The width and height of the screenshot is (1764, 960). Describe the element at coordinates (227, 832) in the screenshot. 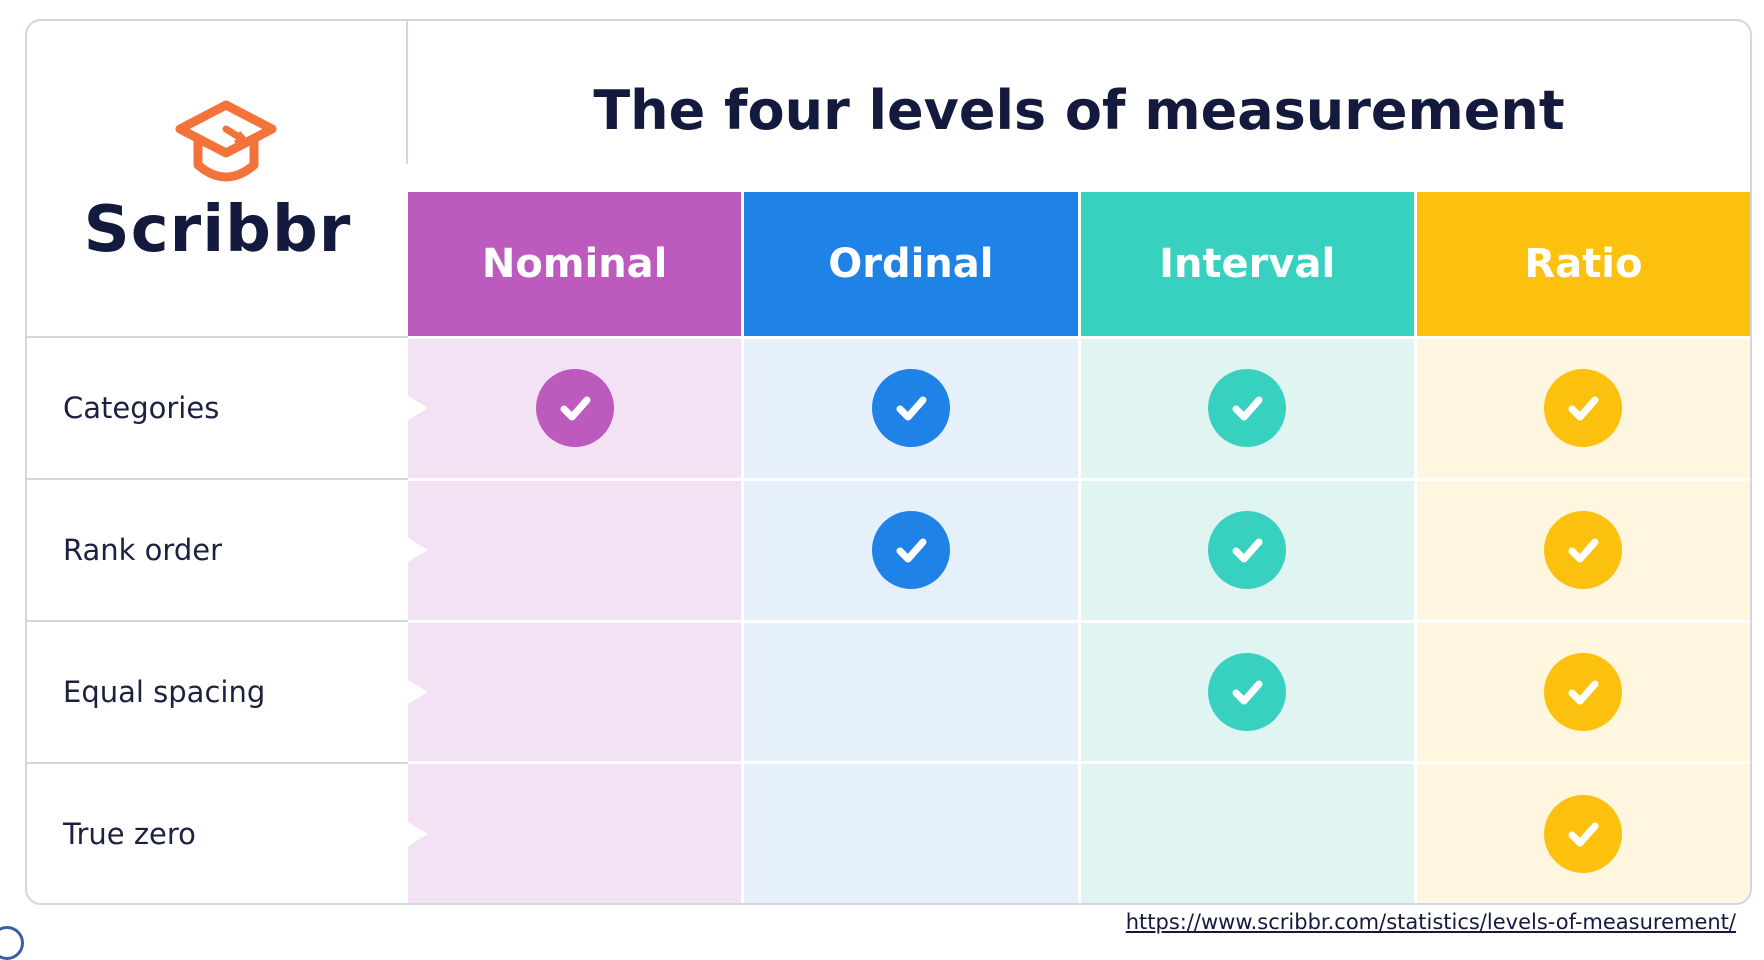

I see `row-label: True zero` at that location.